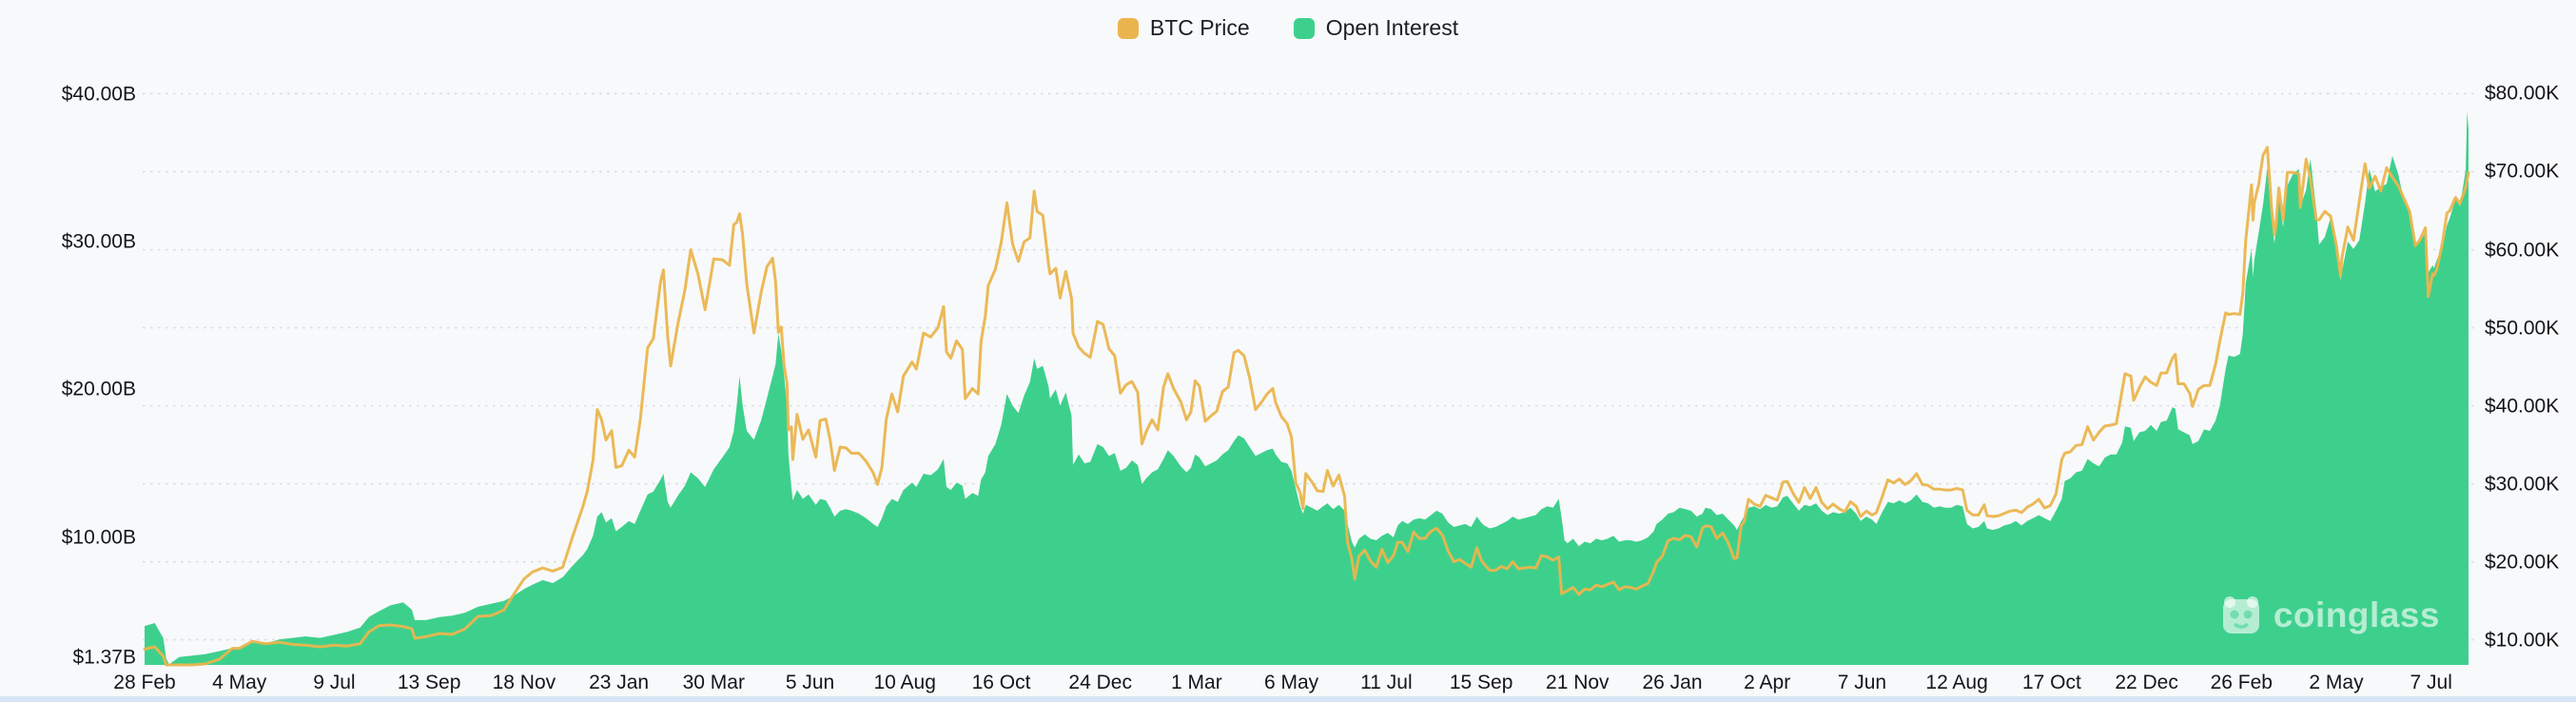 This screenshot has width=2576, height=702. I want to click on x-axis-tick-label: 11 Jul, so click(1387, 682).